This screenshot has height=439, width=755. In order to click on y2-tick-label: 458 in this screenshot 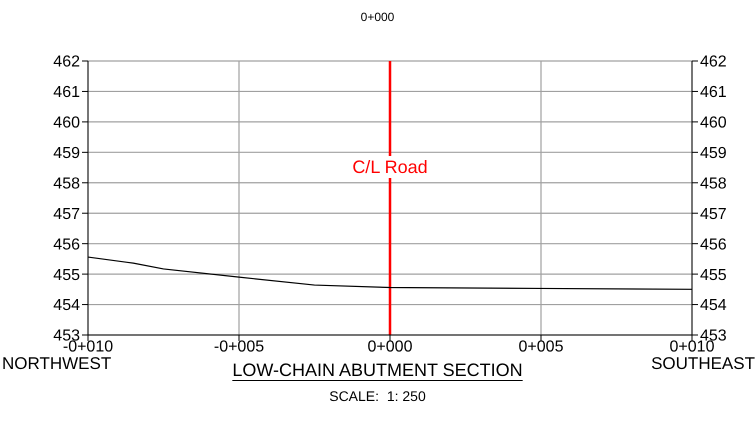, I will do `click(713, 183)`.